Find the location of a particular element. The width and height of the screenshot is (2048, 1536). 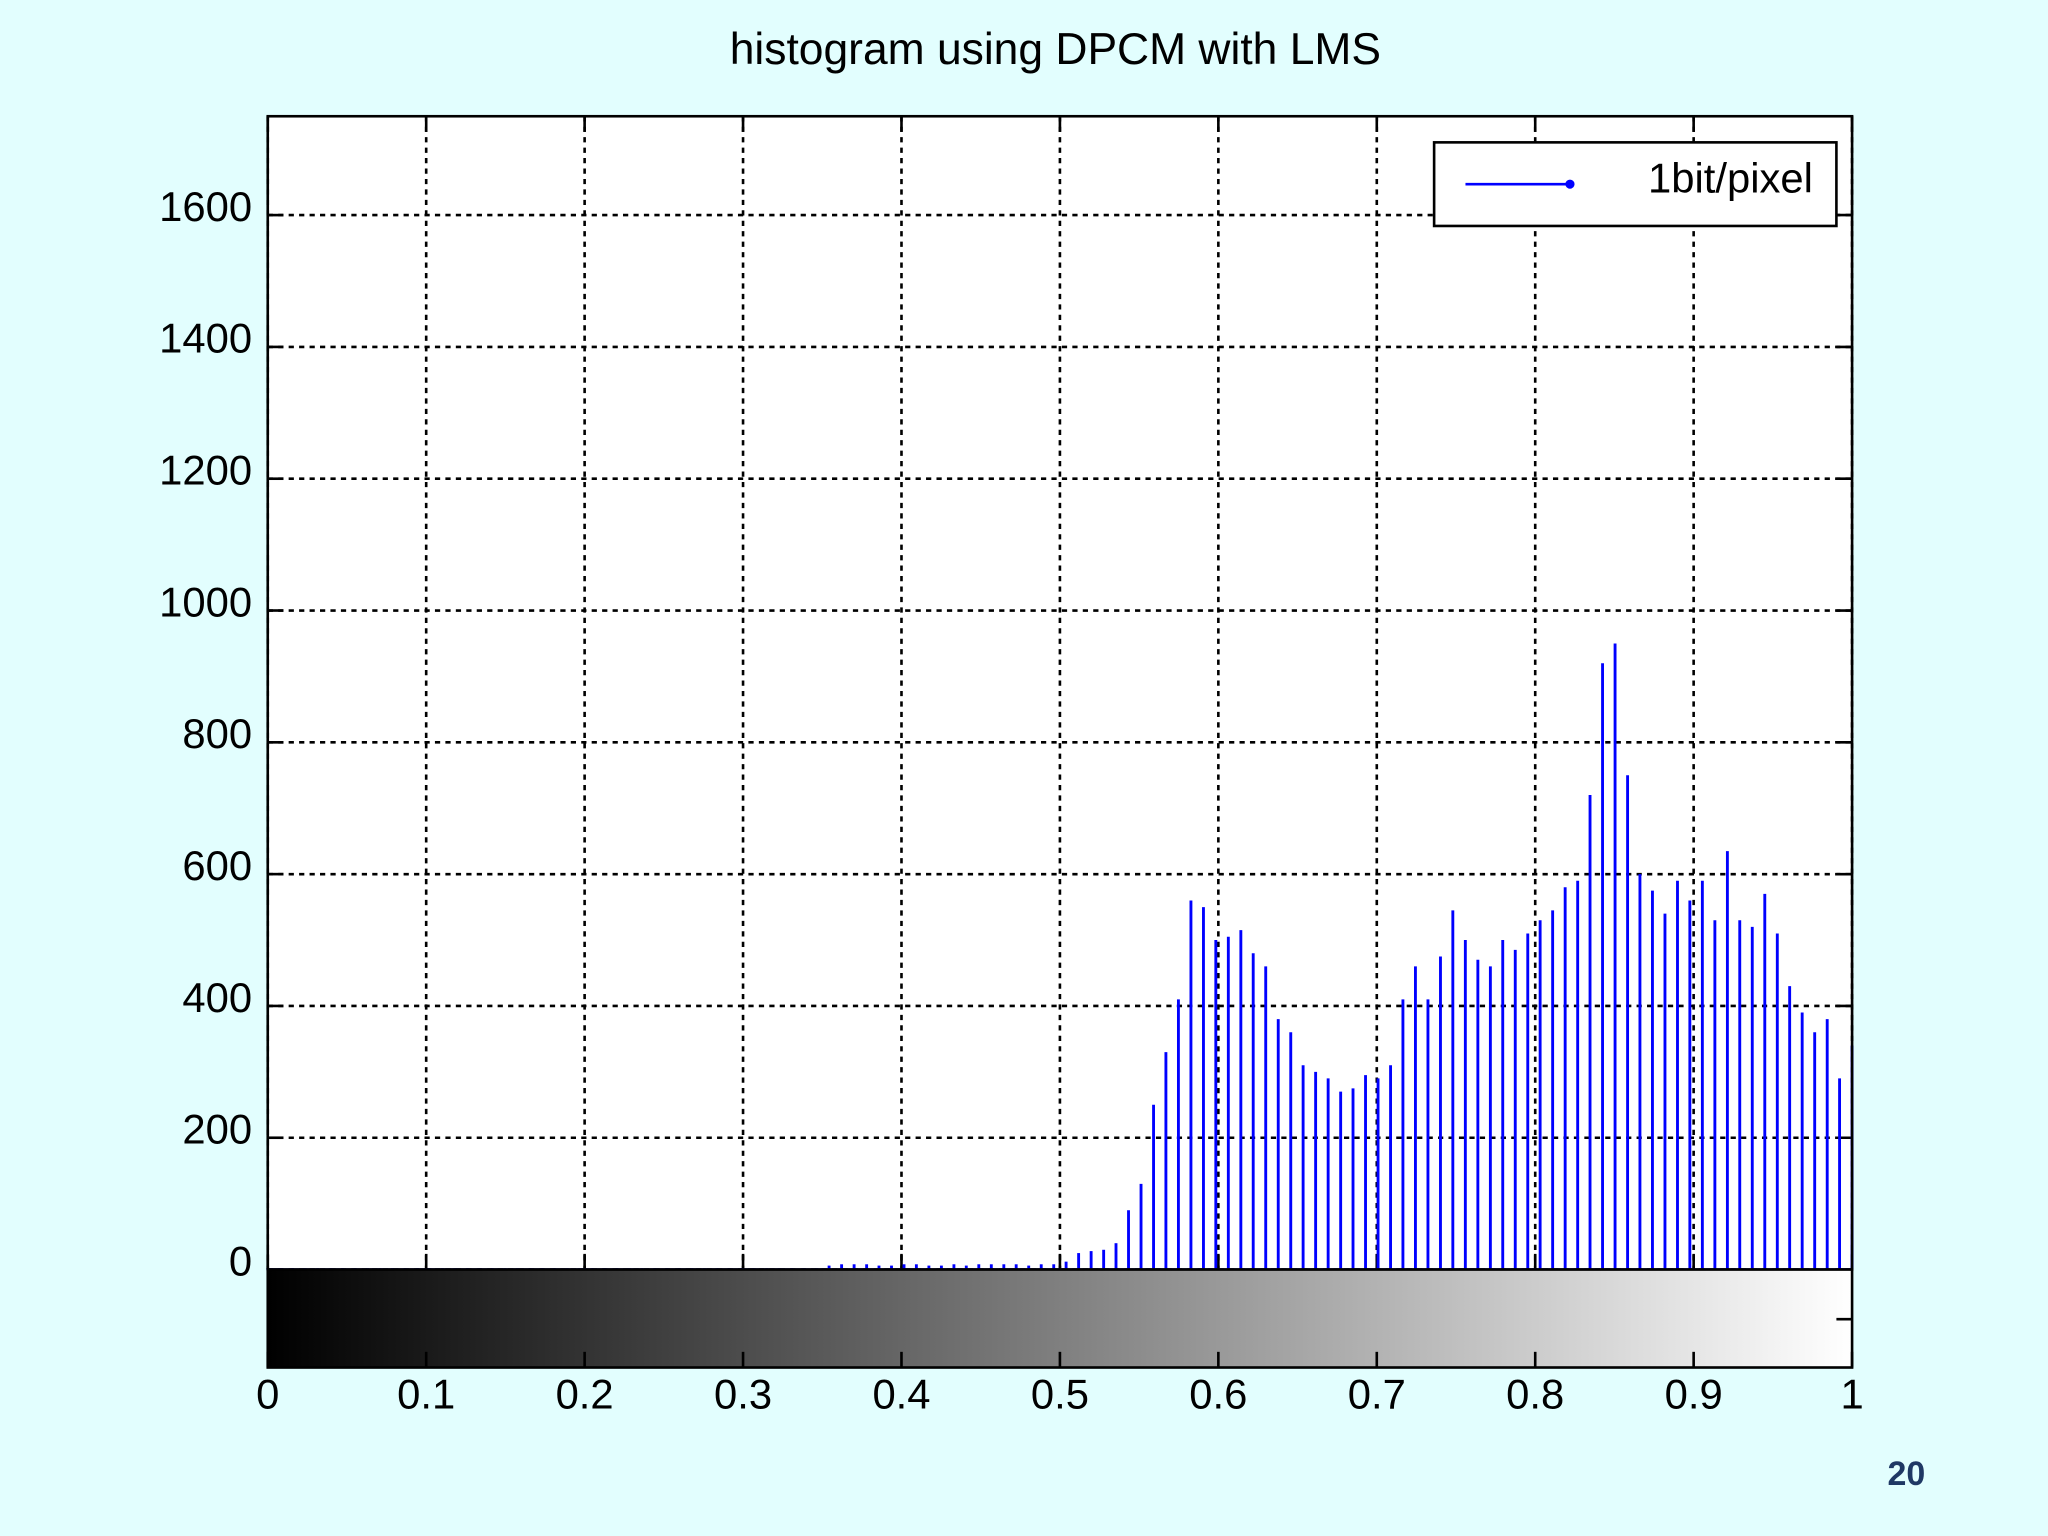

x-tick-label: 0.1 is located at coordinates (426, 1394).